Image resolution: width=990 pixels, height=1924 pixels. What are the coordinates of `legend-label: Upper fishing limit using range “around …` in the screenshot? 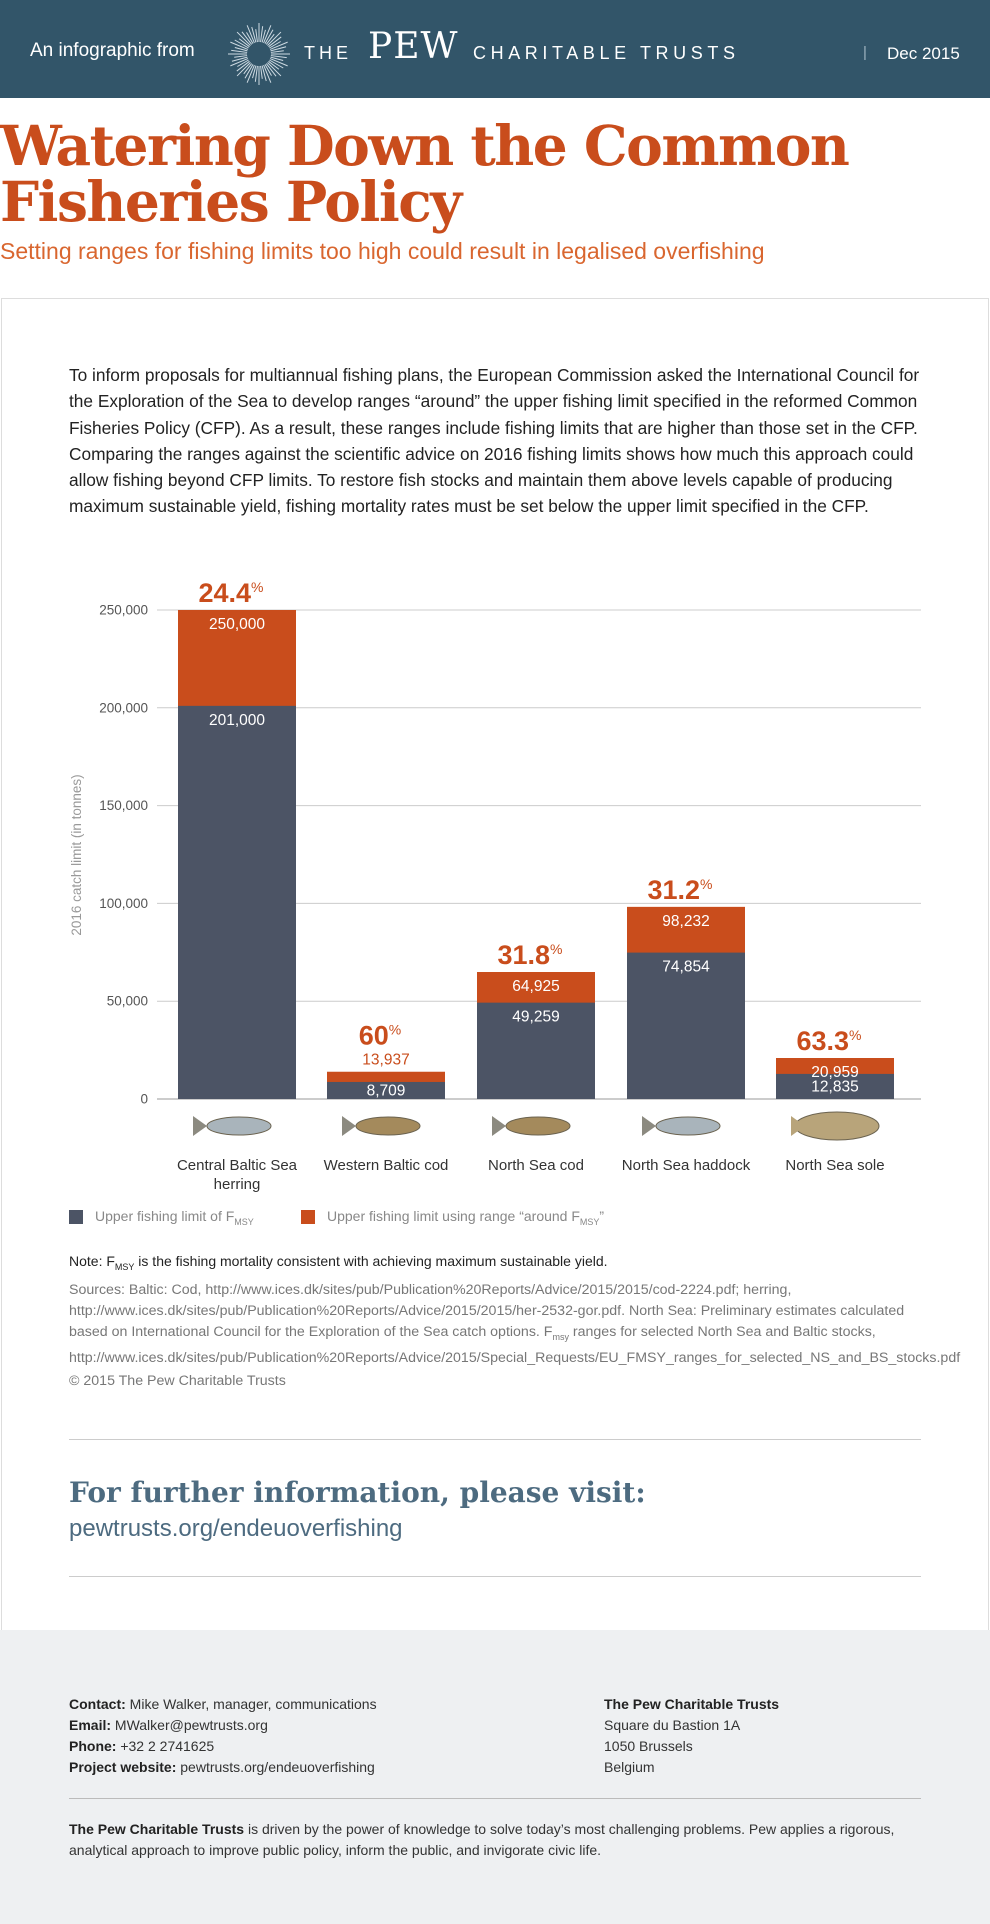 It's located at (465, 1217).